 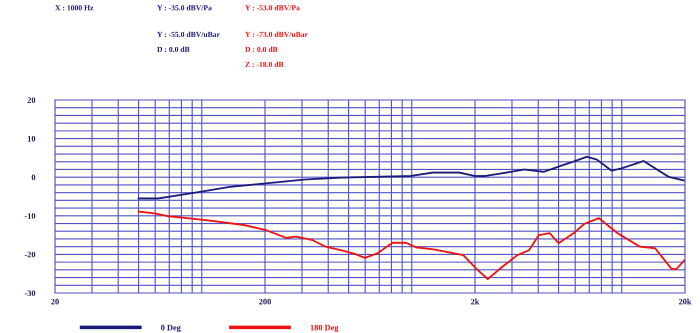 What do you see at coordinates (475, 301) in the screenshot?
I see `x-tick-label: 2k` at bounding box center [475, 301].